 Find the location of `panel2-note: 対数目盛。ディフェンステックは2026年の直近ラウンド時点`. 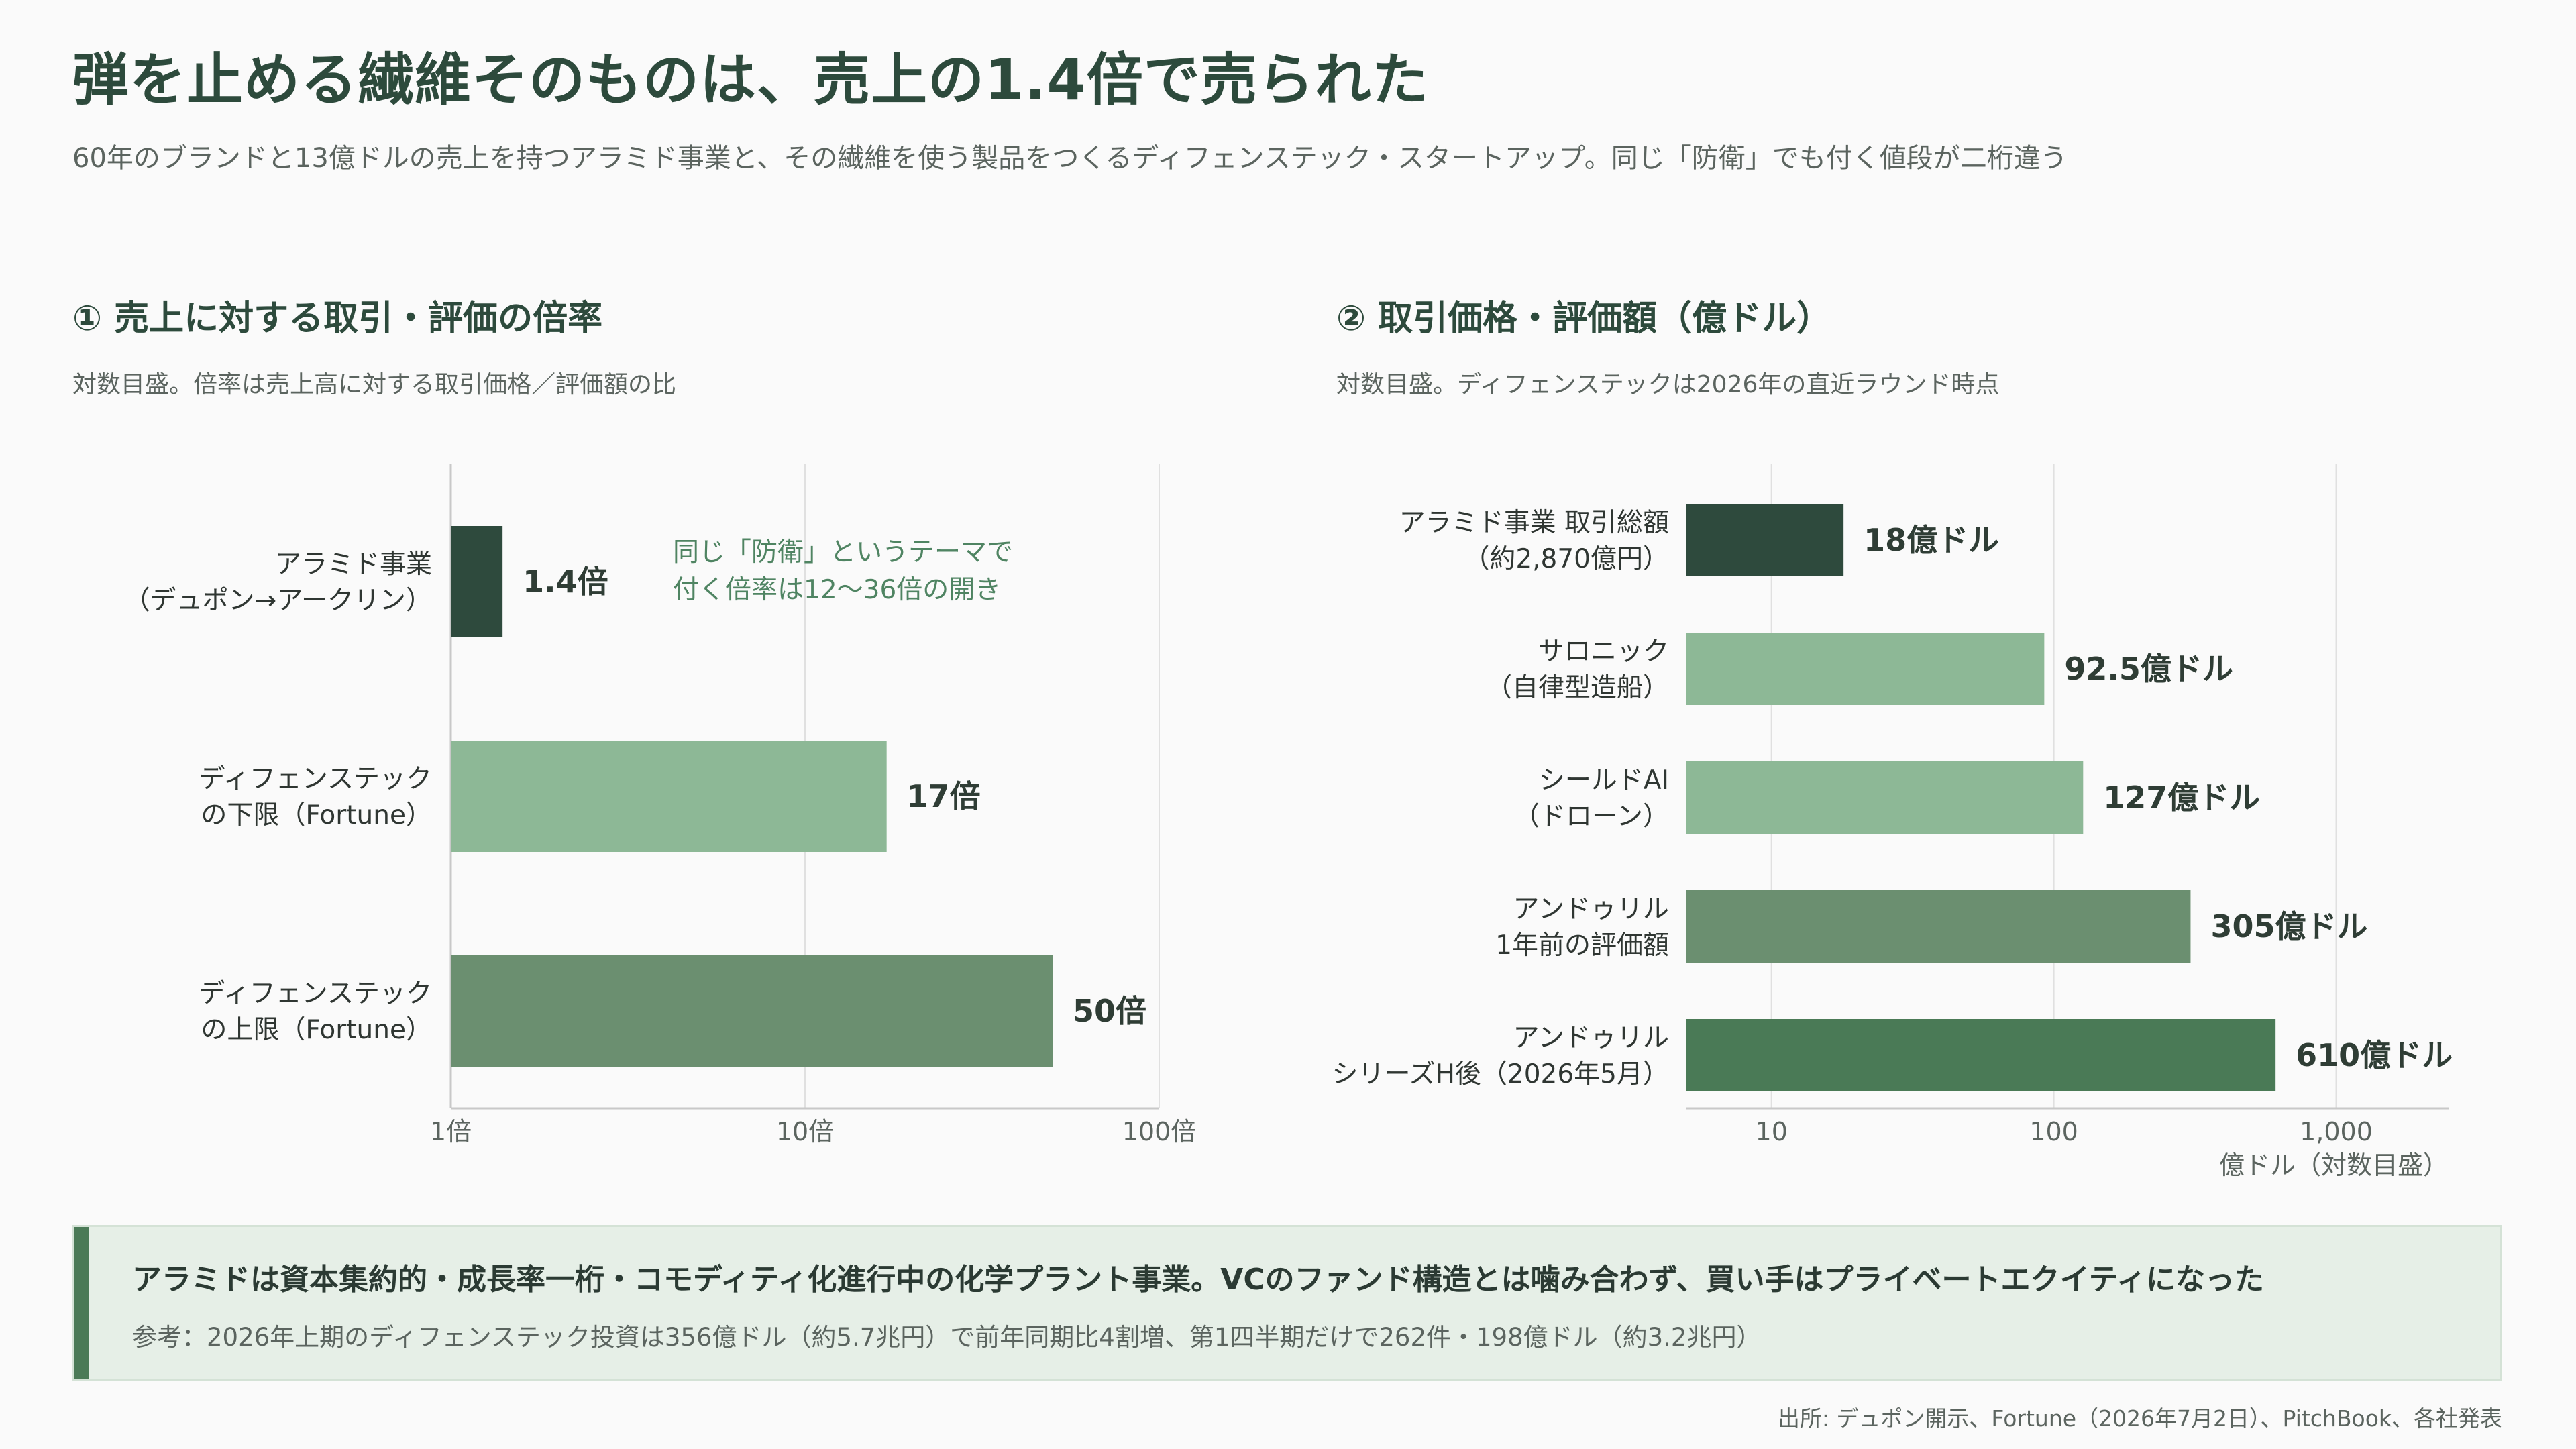

panel2-note: 対数目盛。ディフェンステックは2026年の直近ラウンド時点 is located at coordinates (1668, 384).